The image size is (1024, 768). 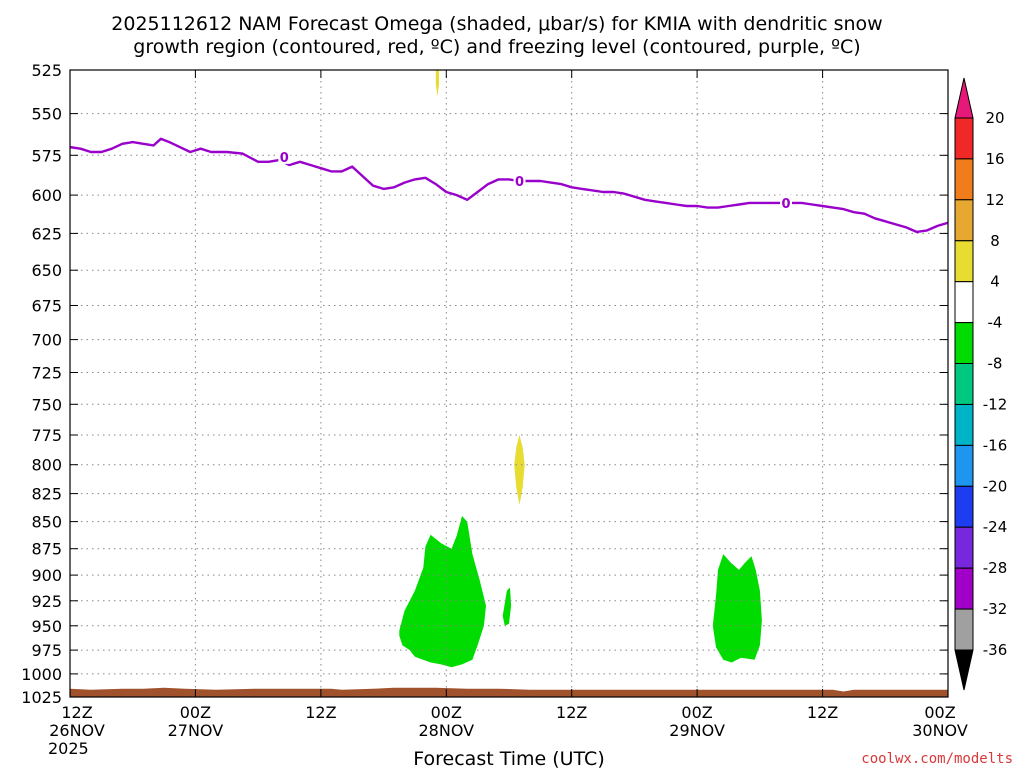 I want to click on colorbar-bottom-arrow, so click(x=964, y=670).